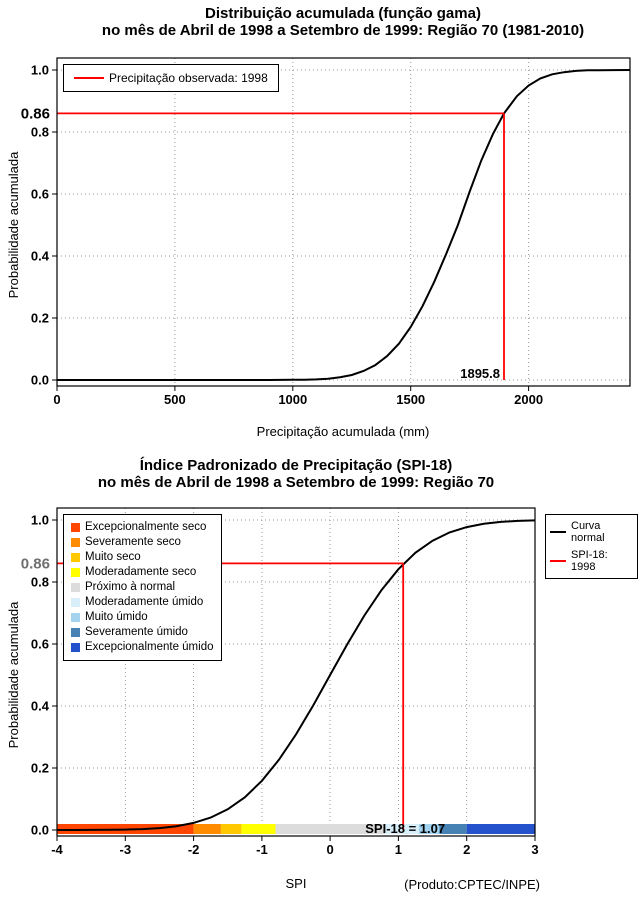 The height and width of the screenshot is (900, 640). I want to click on spi-series-legend: Curva normal SPI-18: 1998, so click(591, 546).